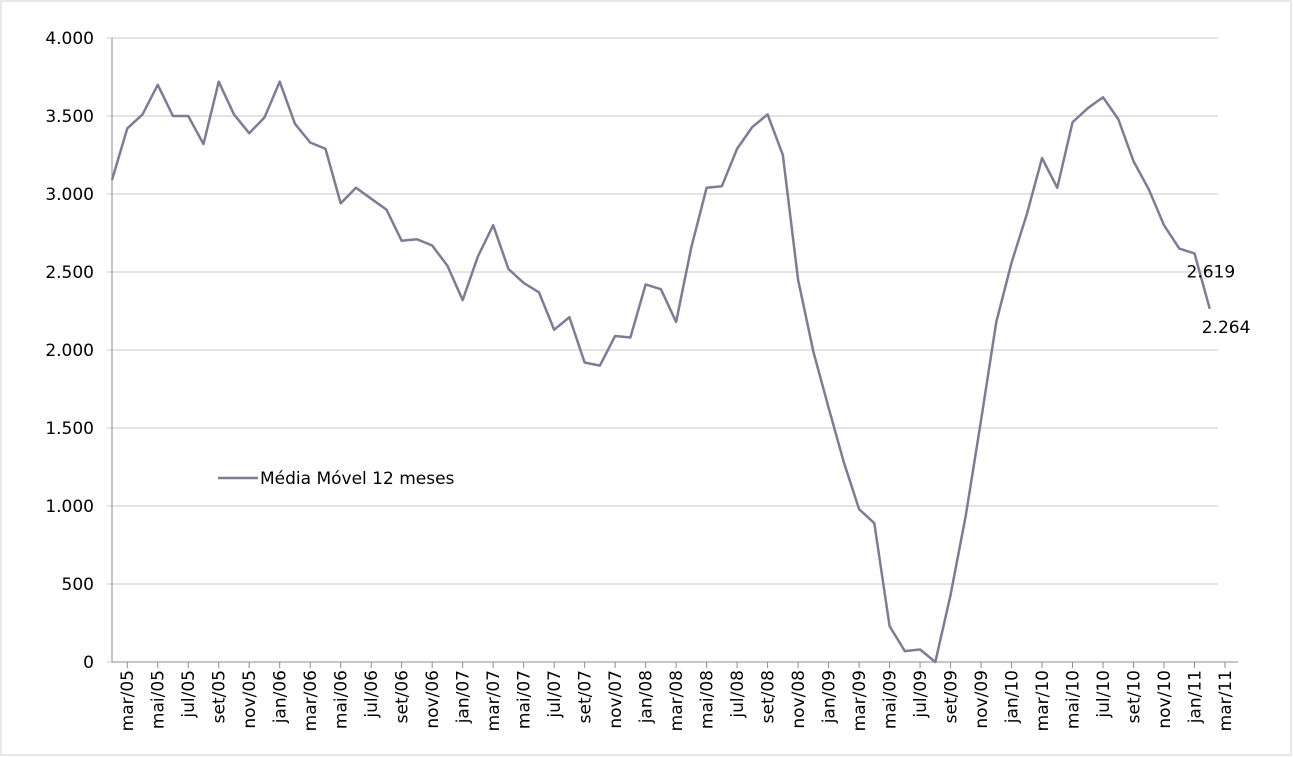 This screenshot has width=1293, height=757. What do you see at coordinates (189, 694) in the screenshot?
I see `x-tick-label: jul/05` at bounding box center [189, 694].